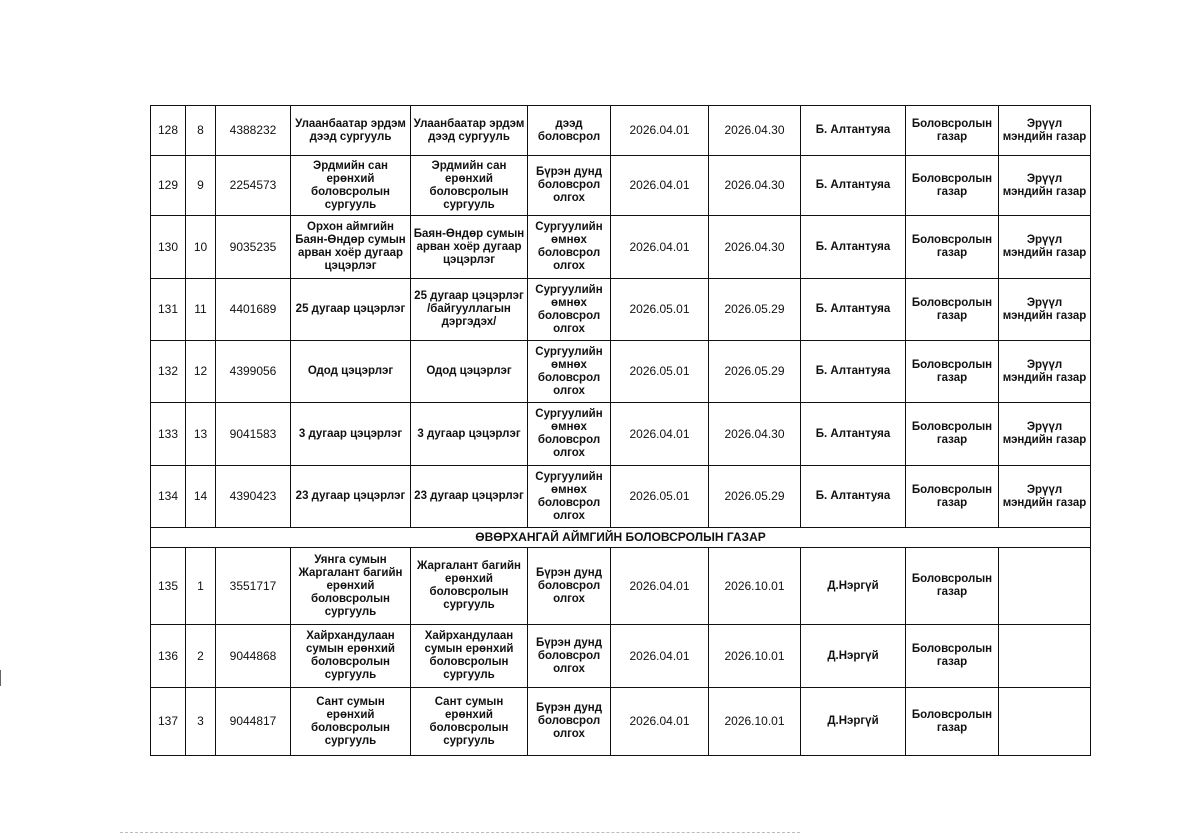 This screenshot has height=839, width=1200. What do you see at coordinates (168, 586) in the screenshot?
I see `cell-no: 135` at bounding box center [168, 586].